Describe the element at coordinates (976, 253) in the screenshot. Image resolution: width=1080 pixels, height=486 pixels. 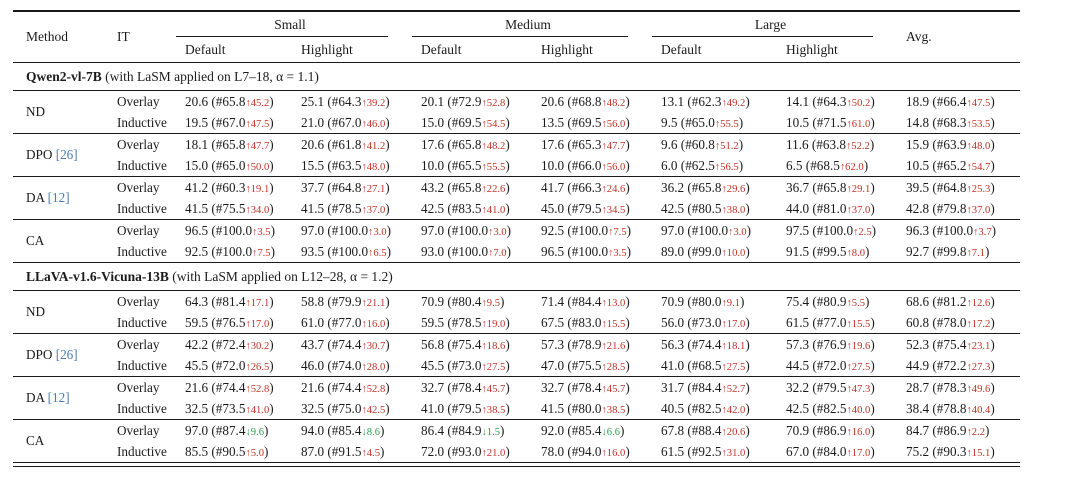
I see `delta-up: ↑7.1` at that location.